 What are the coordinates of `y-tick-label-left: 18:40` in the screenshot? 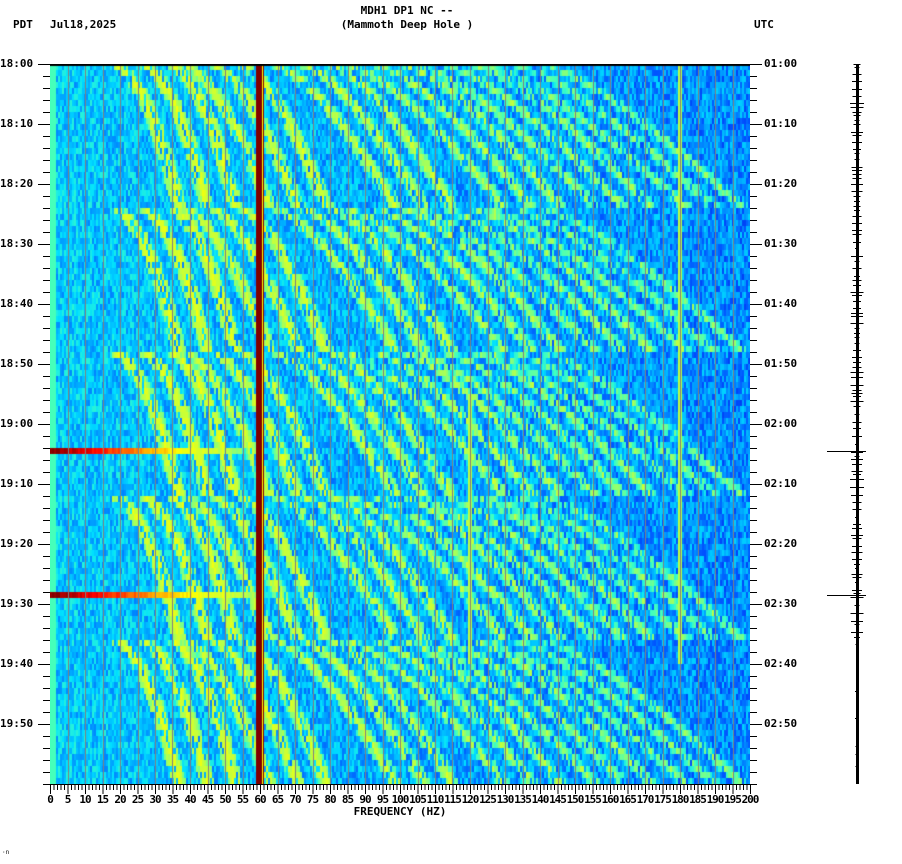 It's located at (17, 303).